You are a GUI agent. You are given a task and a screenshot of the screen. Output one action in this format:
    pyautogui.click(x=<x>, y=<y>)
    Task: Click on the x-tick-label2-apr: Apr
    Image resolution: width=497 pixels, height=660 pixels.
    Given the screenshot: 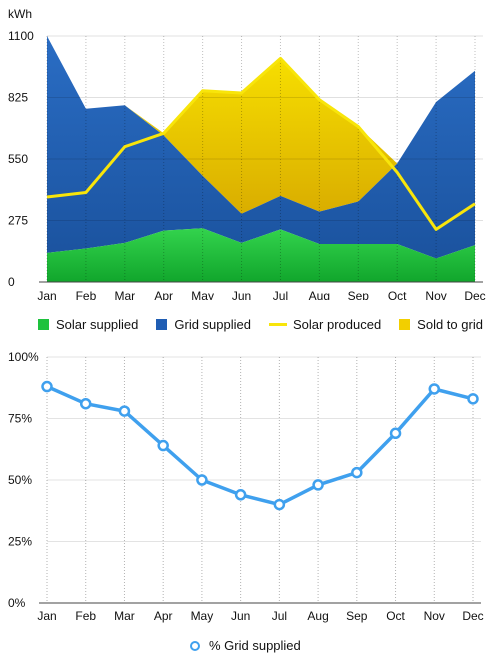 What is the action you would take?
    pyautogui.click(x=163, y=616)
    